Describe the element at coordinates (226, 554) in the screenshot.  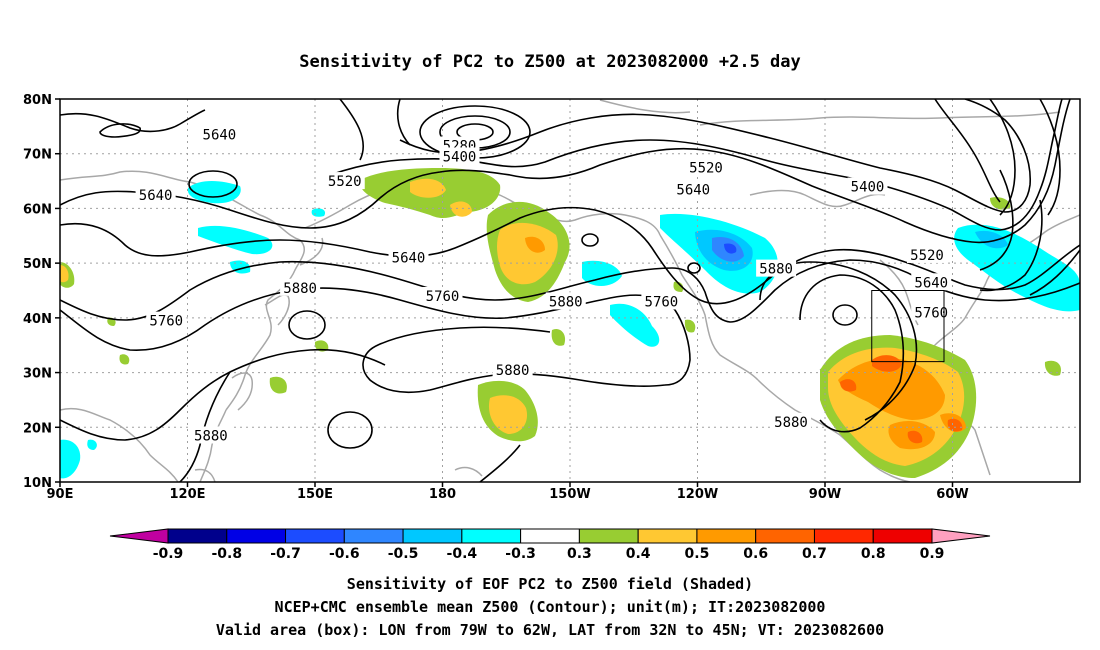
I see `colorbar-label: -0.8` at that location.